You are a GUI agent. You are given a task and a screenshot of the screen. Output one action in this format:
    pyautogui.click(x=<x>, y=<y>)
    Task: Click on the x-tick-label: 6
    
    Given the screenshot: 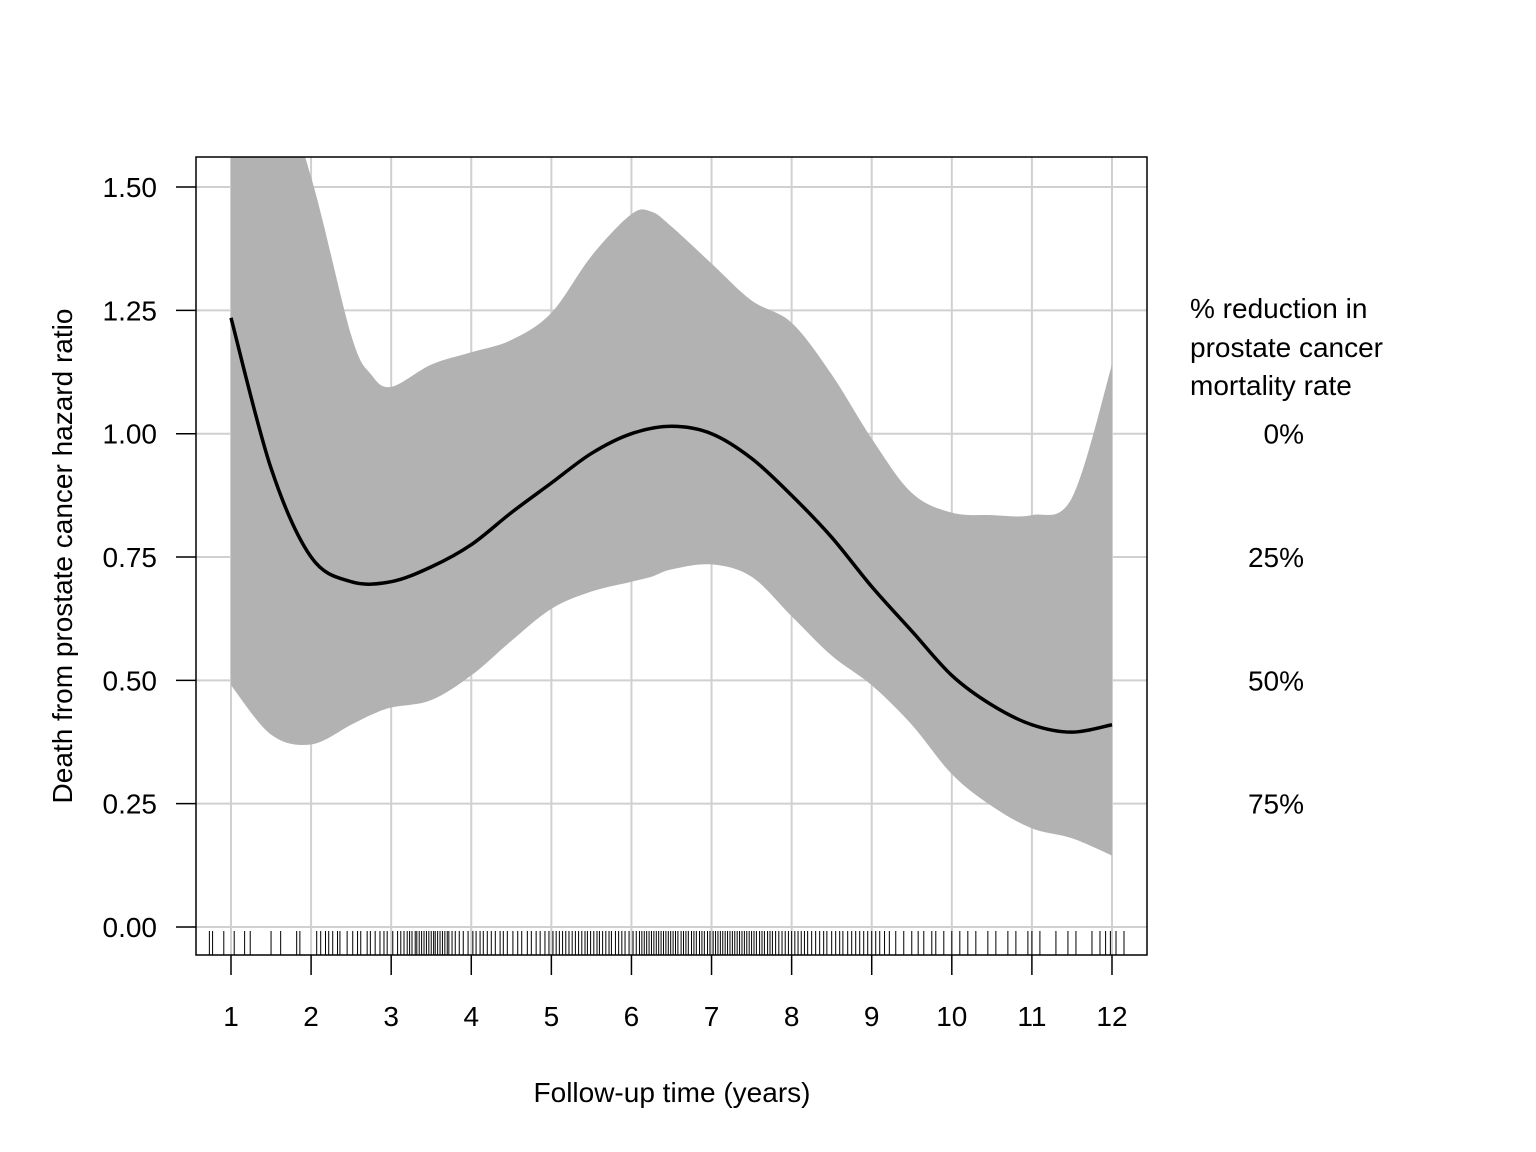 What is the action you would take?
    pyautogui.click(x=632, y=1016)
    